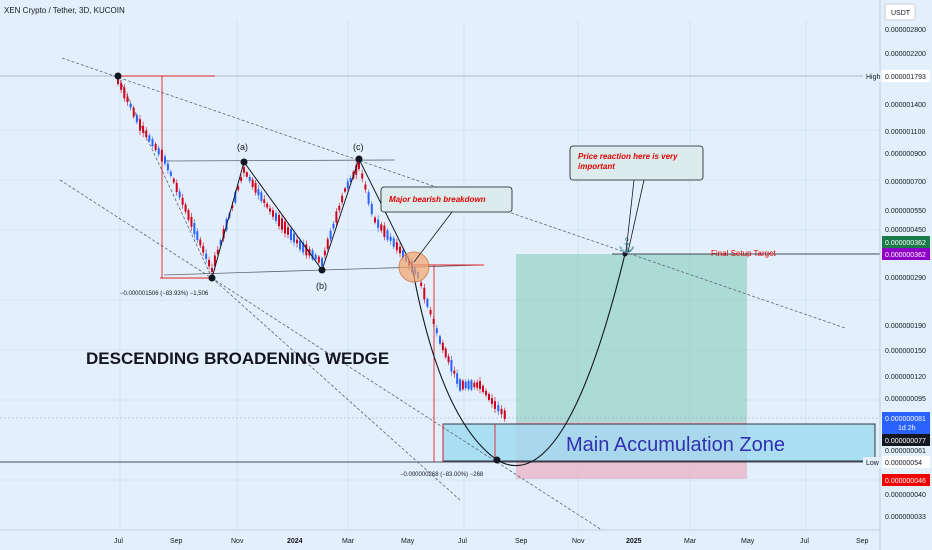 This screenshot has width=932, height=550. I want to click on final-target-label: Final Setup Target, so click(744, 253).